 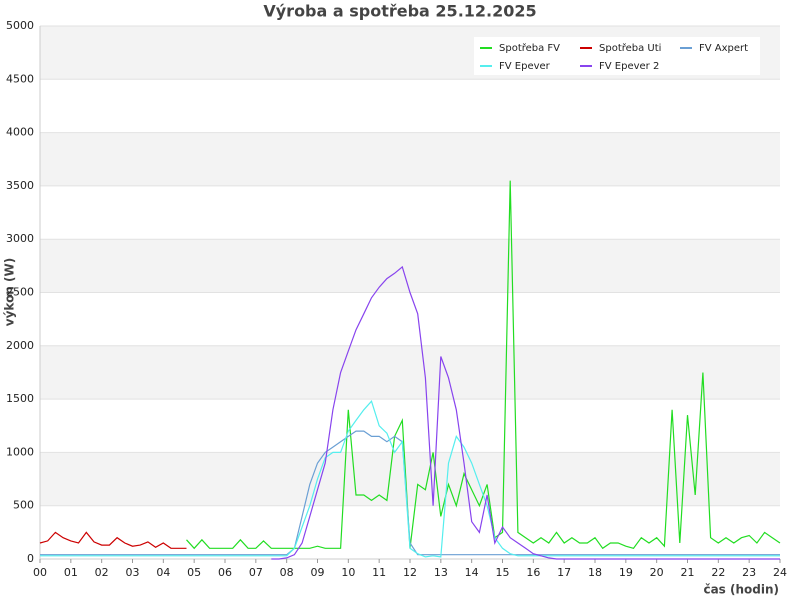 What do you see at coordinates (657, 572) in the screenshot?
I see `x-tick-label: 20` at bounding box center [657, 572].